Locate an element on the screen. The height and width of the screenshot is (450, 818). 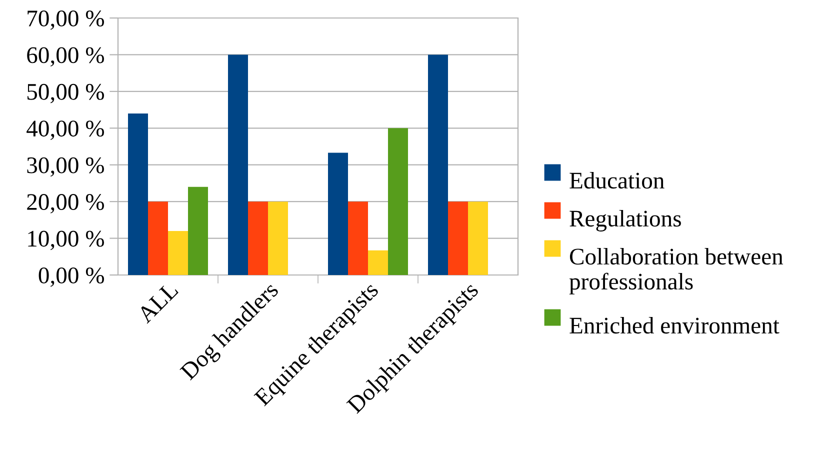
y-tick-label: 20,00 % is located at coordinates (65, 204).